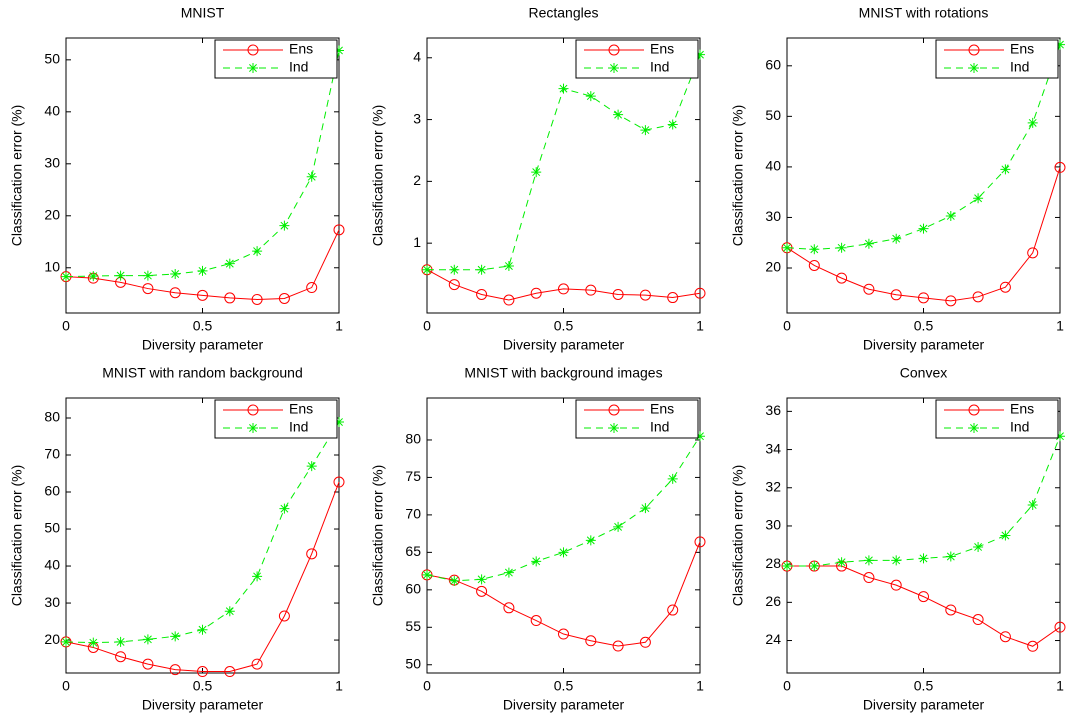 The height and width of the screenshot is (719, 1068). What do you see at coordinates (52, 266) in the screenshot?
I see `y-tick-label: 10` at bounding box center [52, 266].